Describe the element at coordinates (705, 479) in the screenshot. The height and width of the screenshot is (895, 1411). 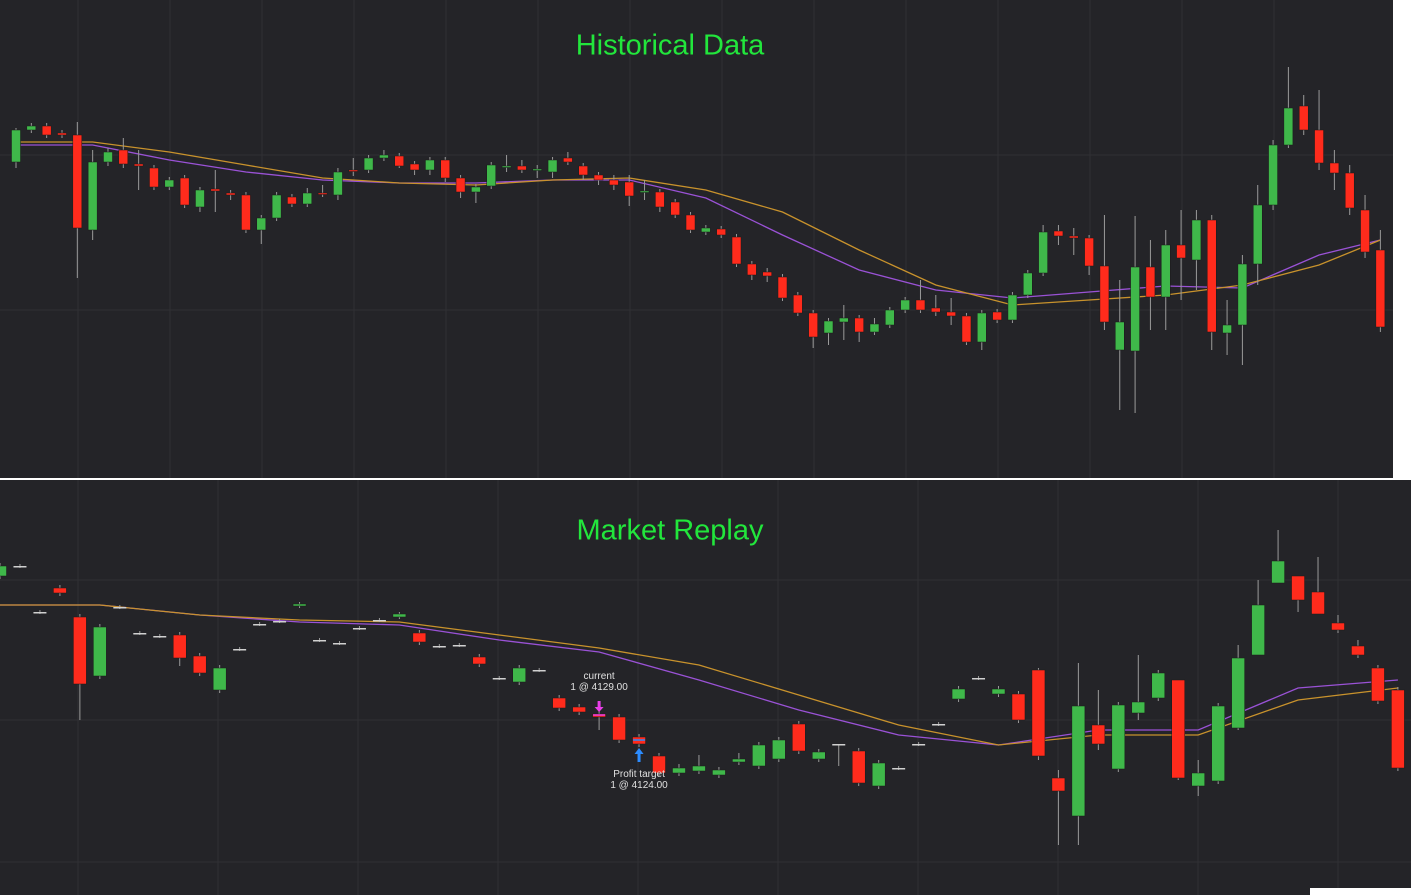
I see `panel-separator` at that location.